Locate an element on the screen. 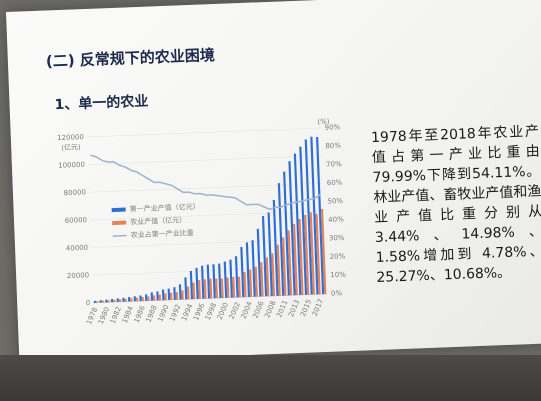  right-tick-label: 60% is located at coordinates (335, 183).